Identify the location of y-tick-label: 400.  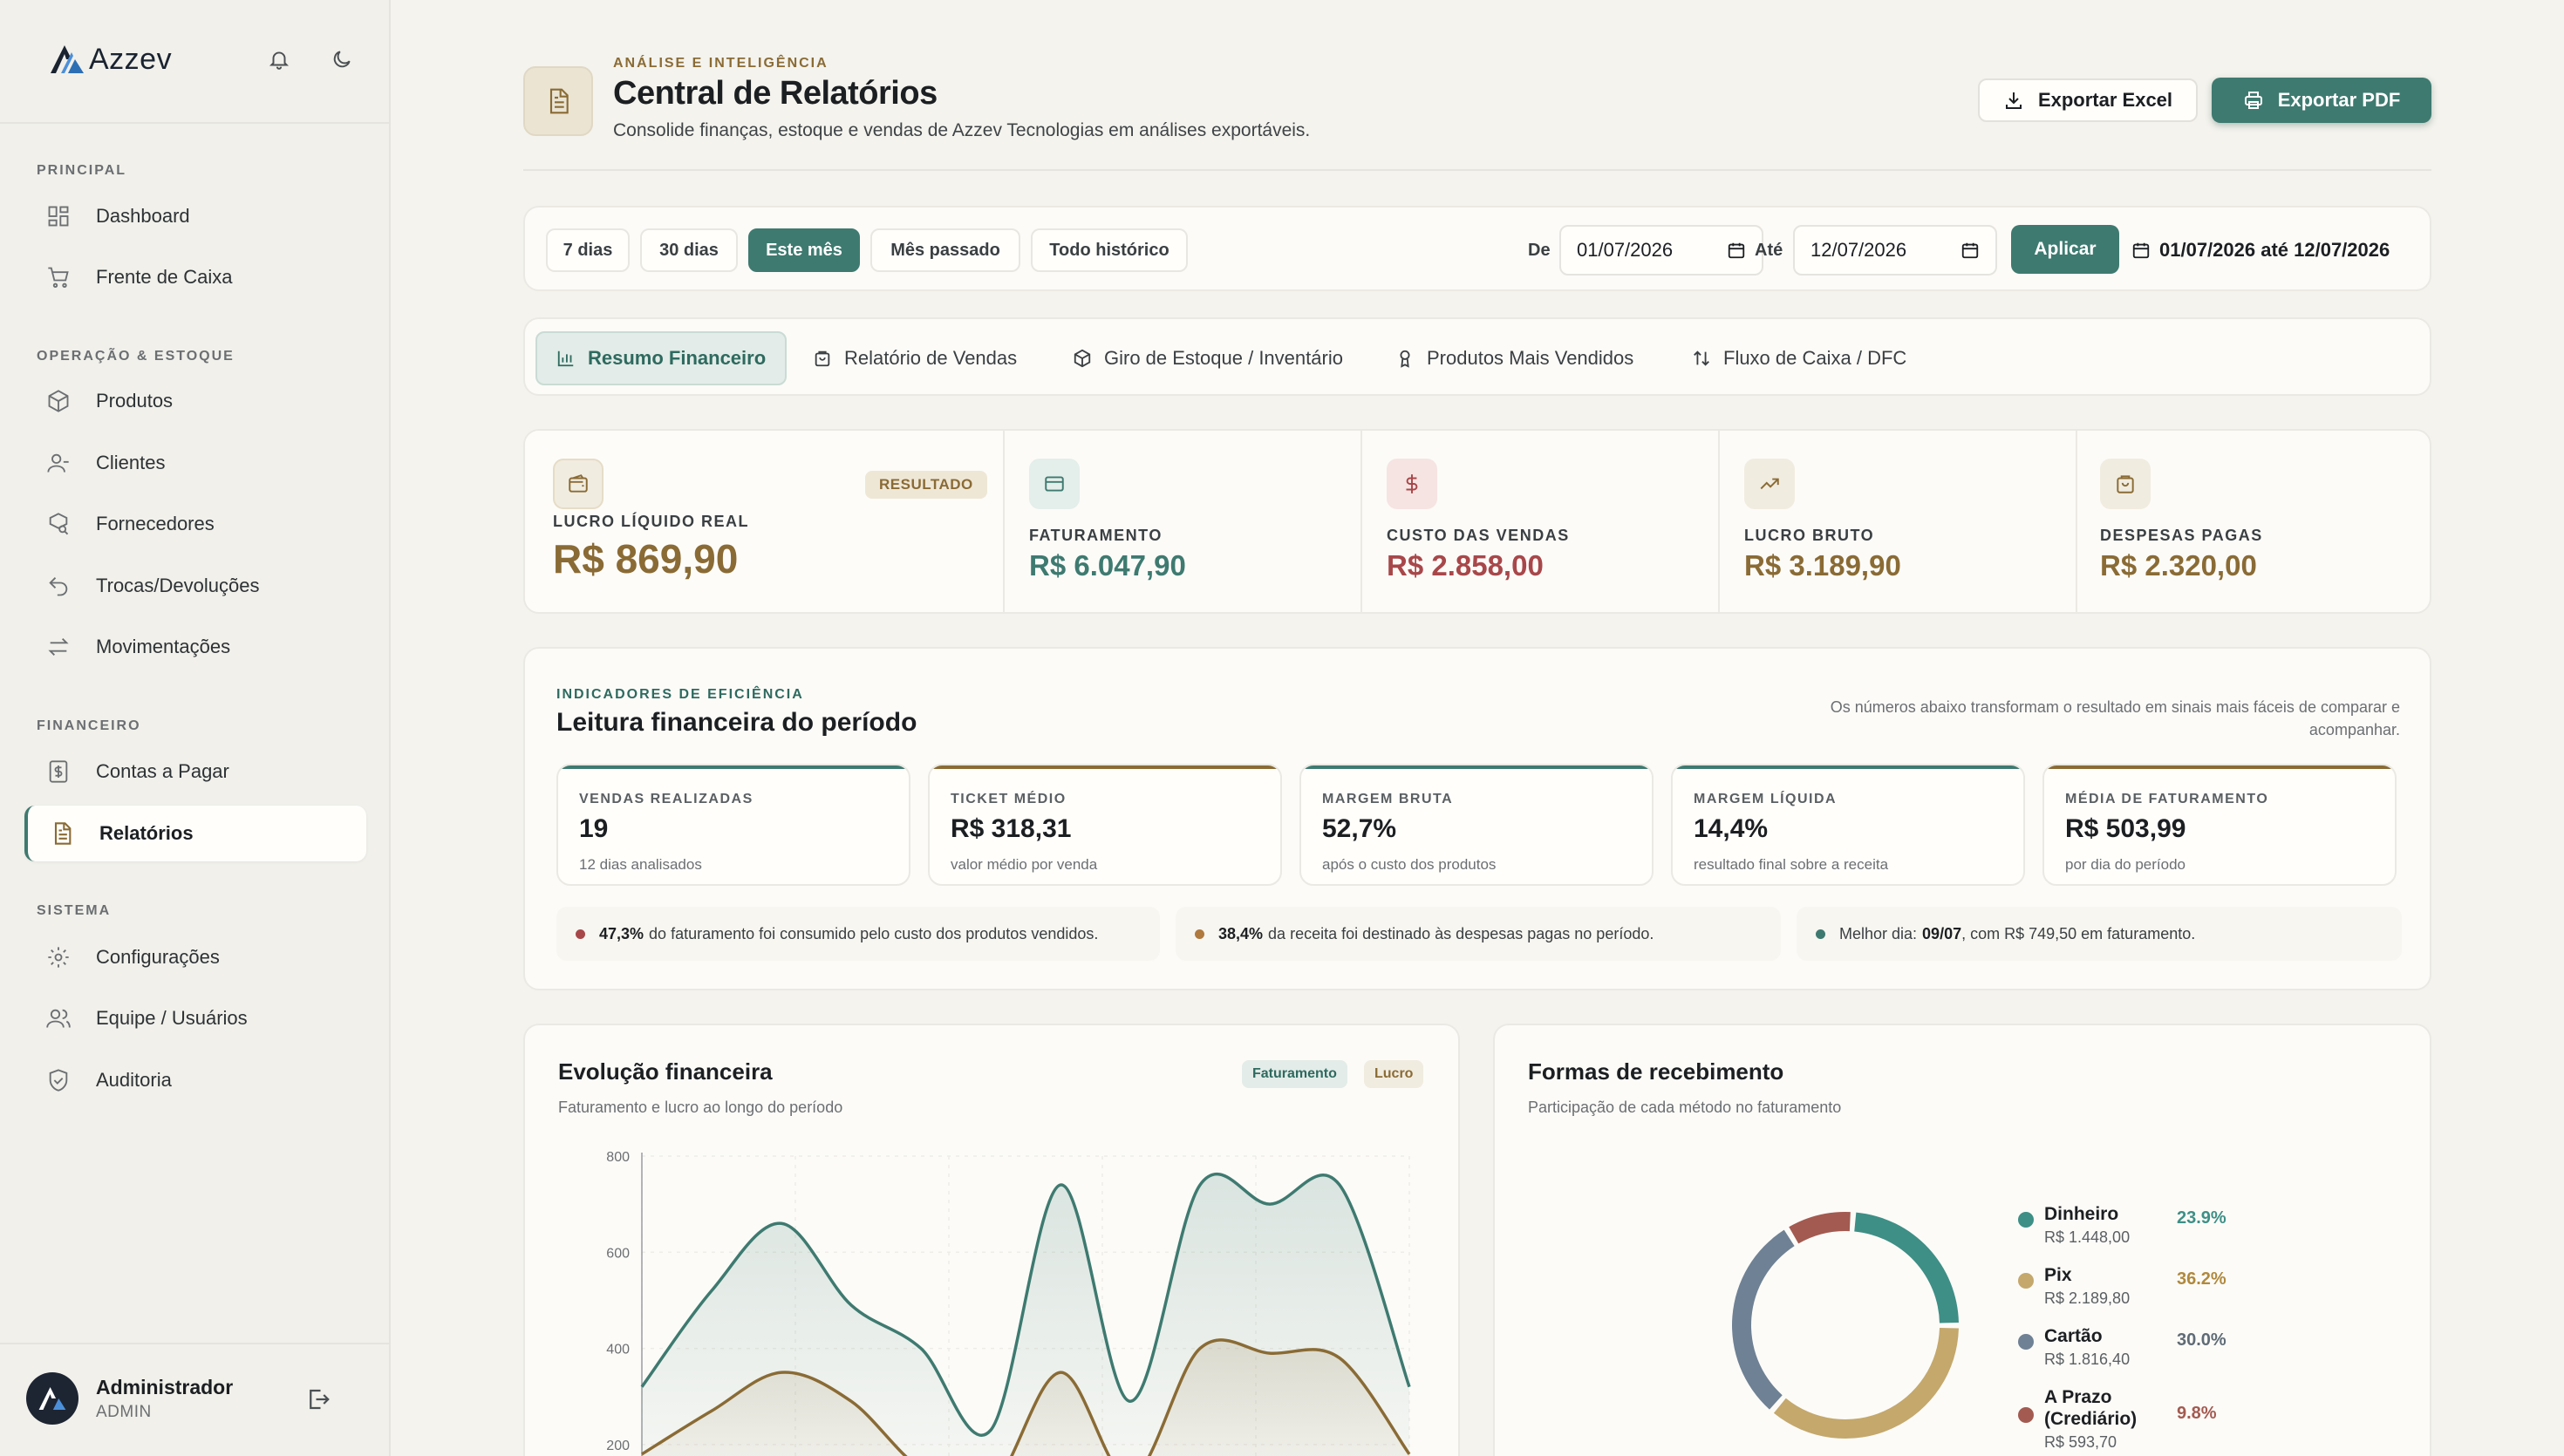
(618, 1350).